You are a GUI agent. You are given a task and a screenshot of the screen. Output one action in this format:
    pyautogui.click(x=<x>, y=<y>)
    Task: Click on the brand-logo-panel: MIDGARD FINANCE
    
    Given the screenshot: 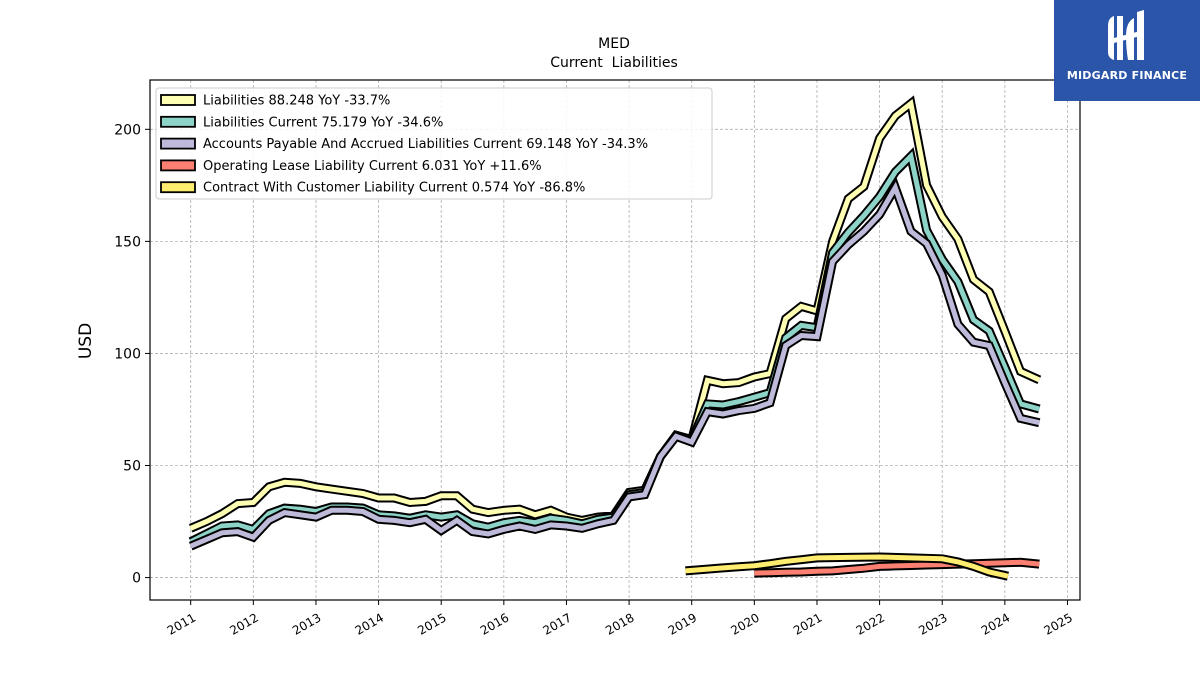 What is the action you would take?
    pyautogui.click(x=1127, y=50)
    